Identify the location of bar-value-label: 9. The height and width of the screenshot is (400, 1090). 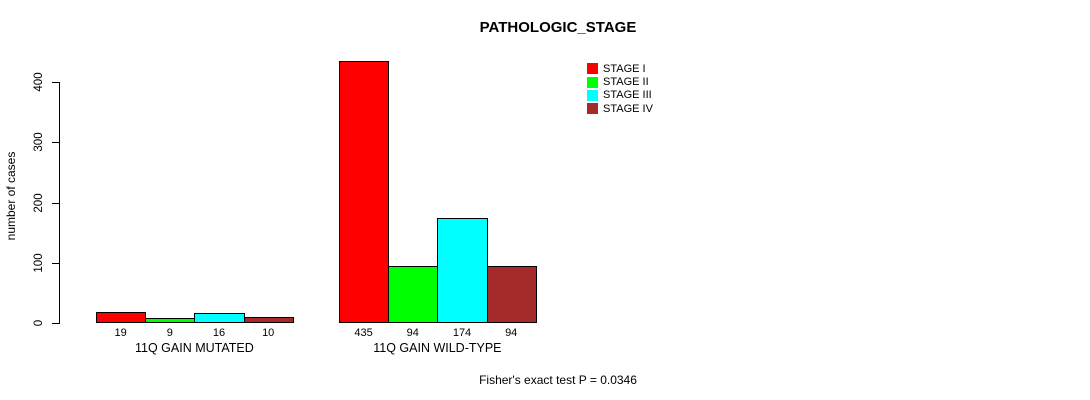
(169, 333).